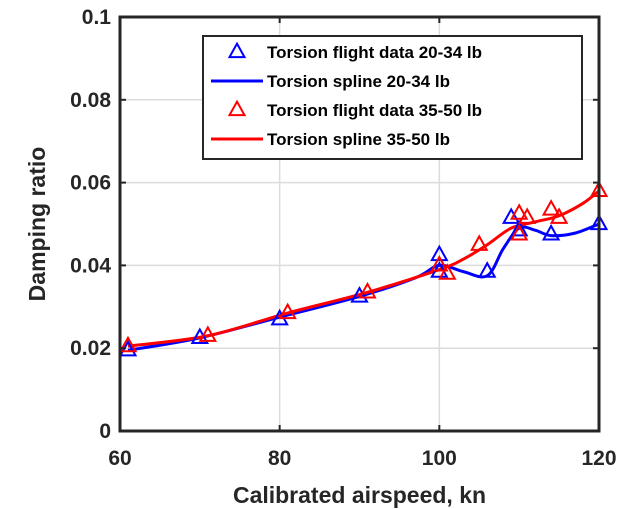 The image size is (626, 509). What do you see at coordinates (374, 110) in the screenshot?
I see `legend-entry-label: Torsion flight data 35-50 lb` at bounding box center [374, 110].